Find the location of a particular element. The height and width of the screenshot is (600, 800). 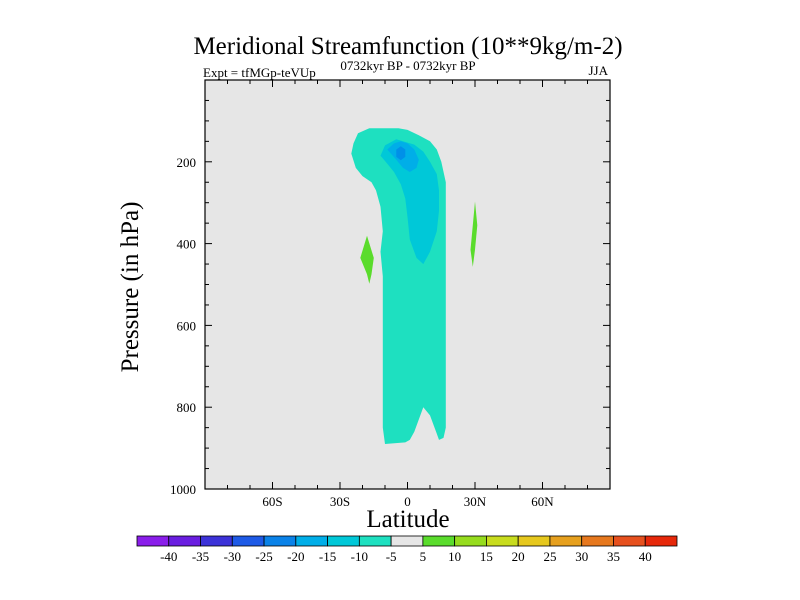

x-tick-label: 30N is located at coordinates (475, 501).